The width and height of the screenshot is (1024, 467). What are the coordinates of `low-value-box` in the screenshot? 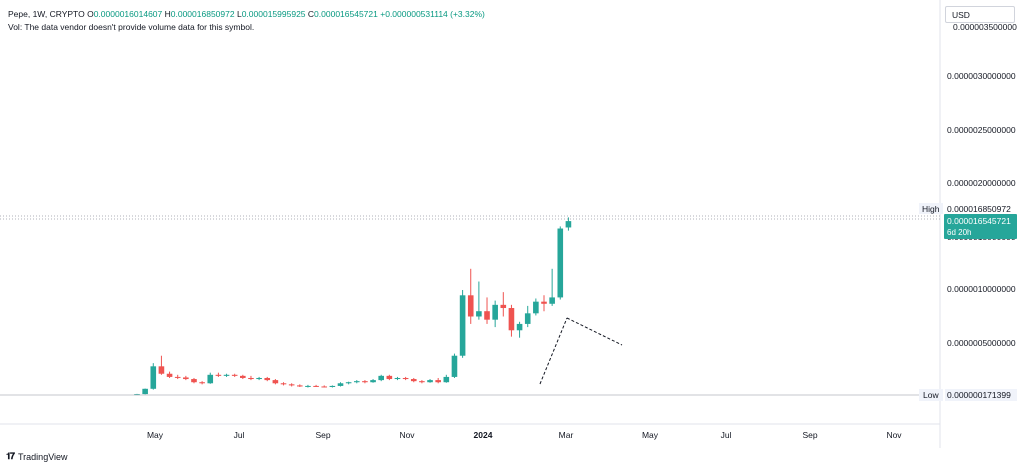 It's located at (981, 395).